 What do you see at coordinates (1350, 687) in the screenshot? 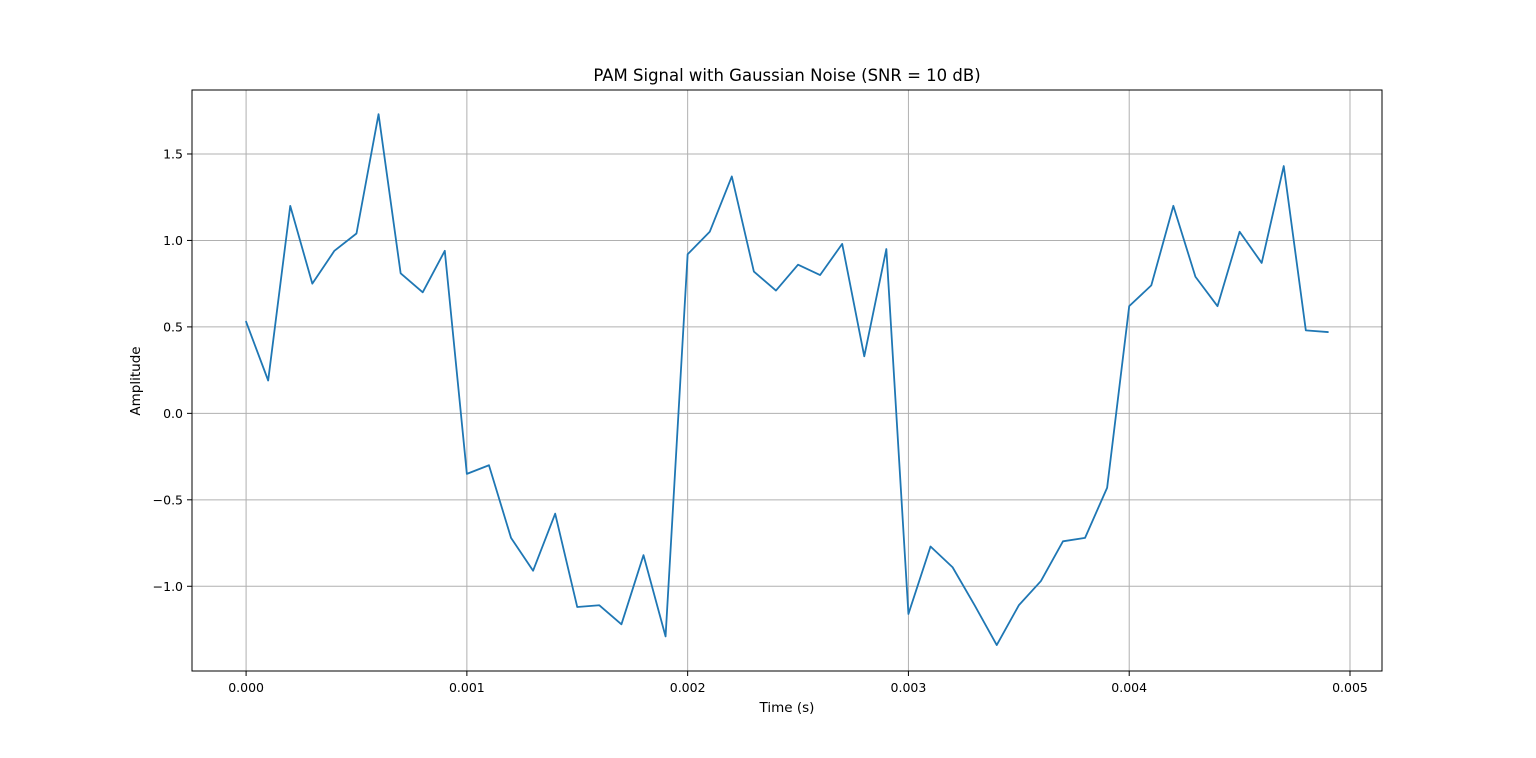
I see `x-tick-label: 0.005` at bounding box center [1350, 687].